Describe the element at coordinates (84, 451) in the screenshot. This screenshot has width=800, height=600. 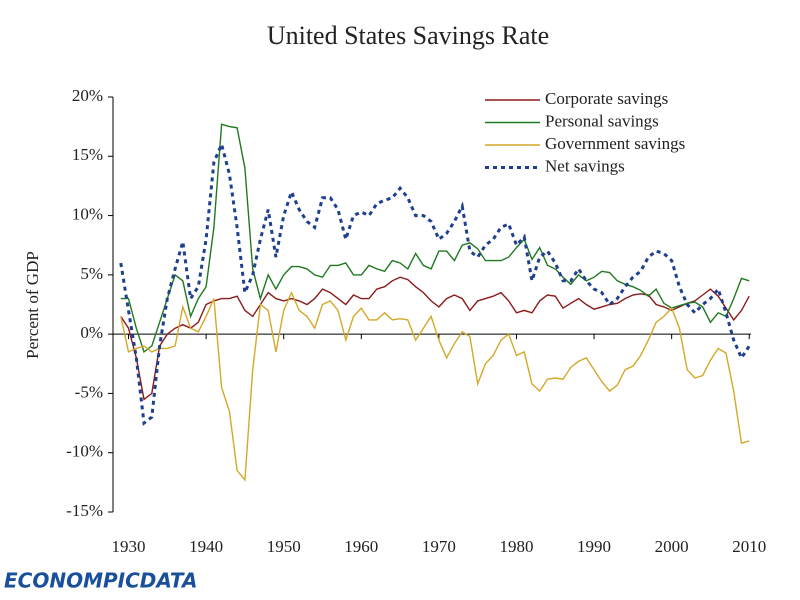
I see `y-tick-label: -10%` at that location.